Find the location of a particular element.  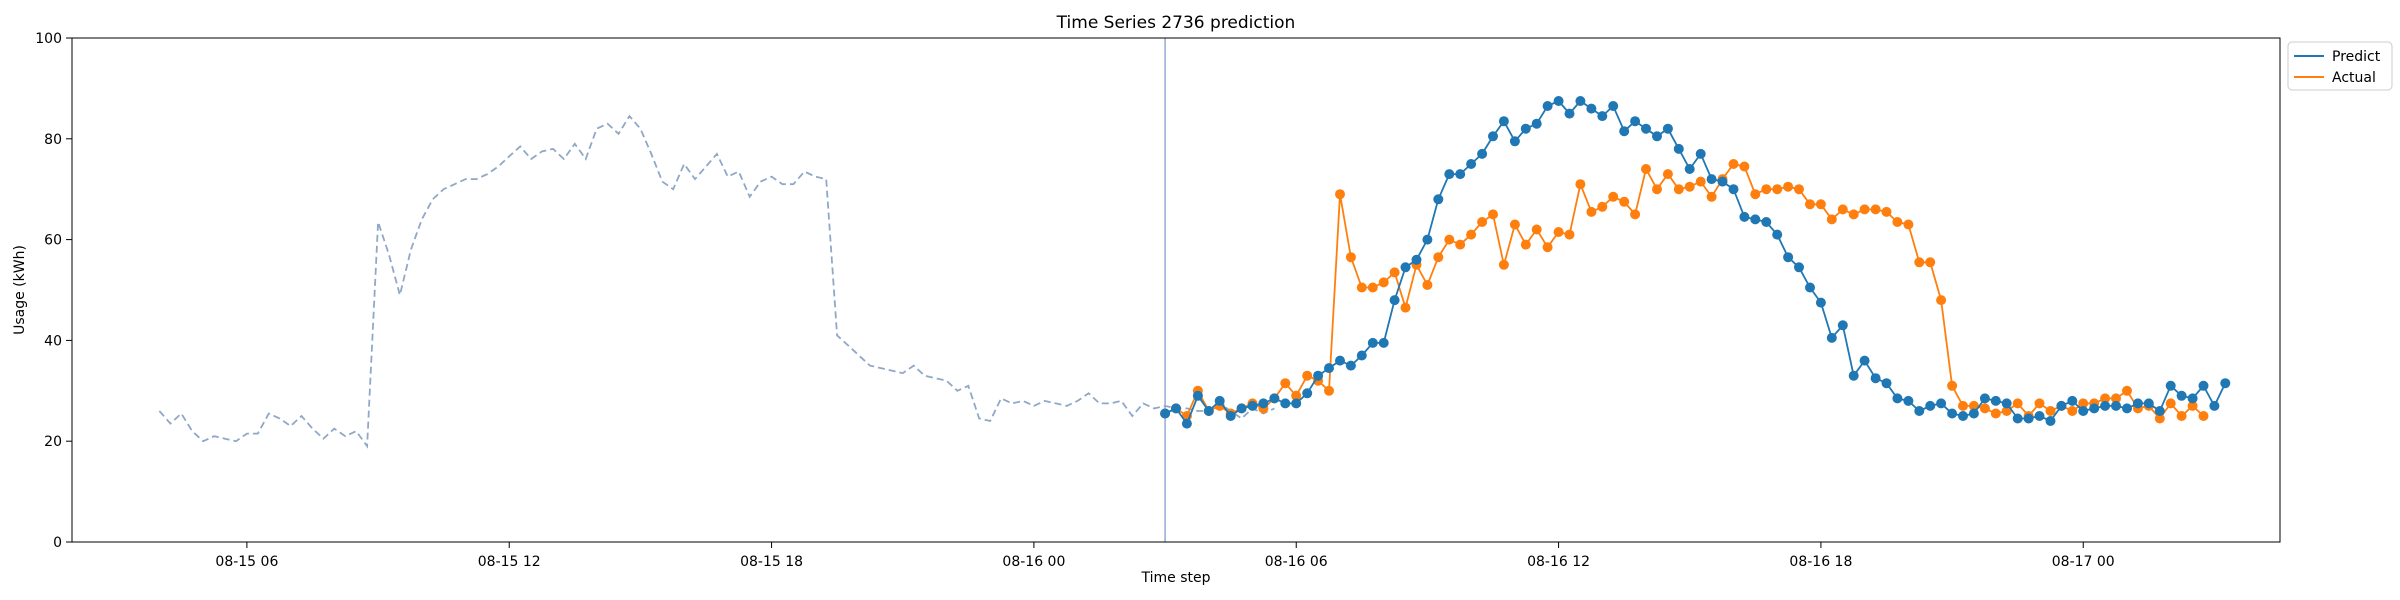

x-tick-label: 08-16 00 is located at coordinates (1033, 562).